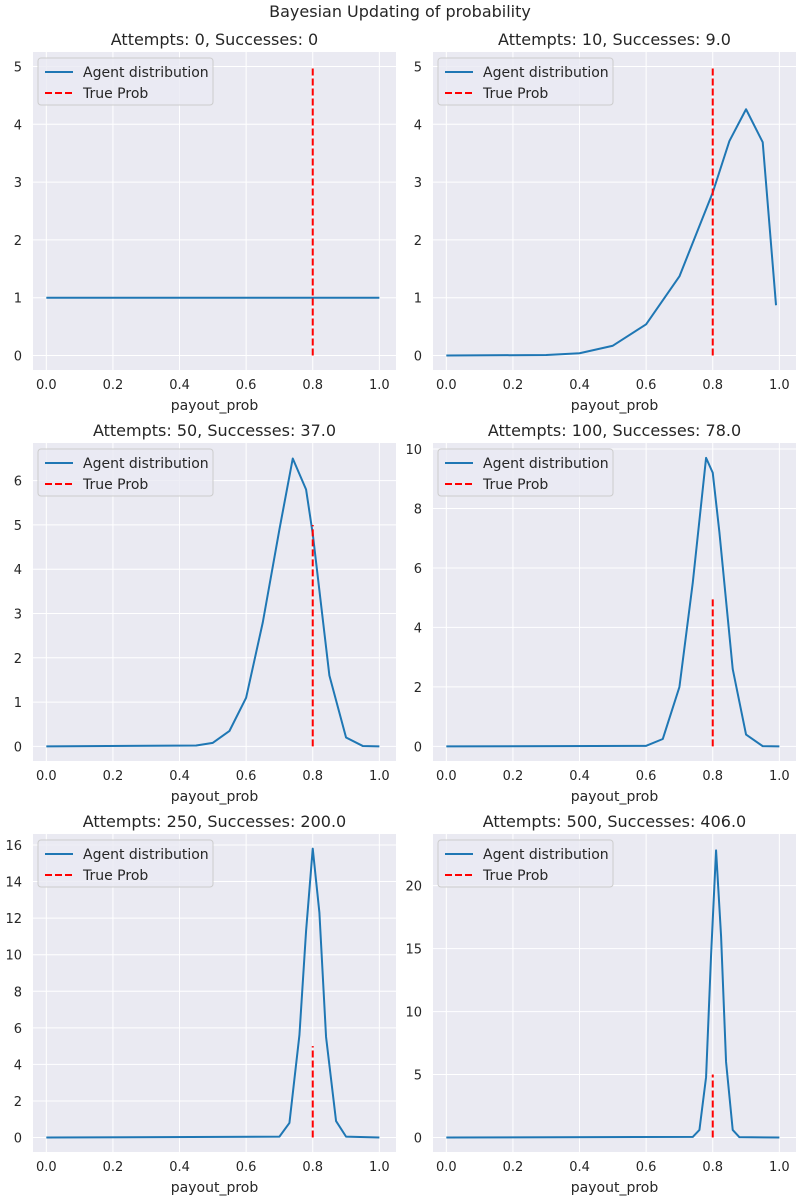 The height and width of the screenshot is (1200, 800). I want to click on subplot-title: Attempts: 250, Successes: 200.0, so click(214, 821).